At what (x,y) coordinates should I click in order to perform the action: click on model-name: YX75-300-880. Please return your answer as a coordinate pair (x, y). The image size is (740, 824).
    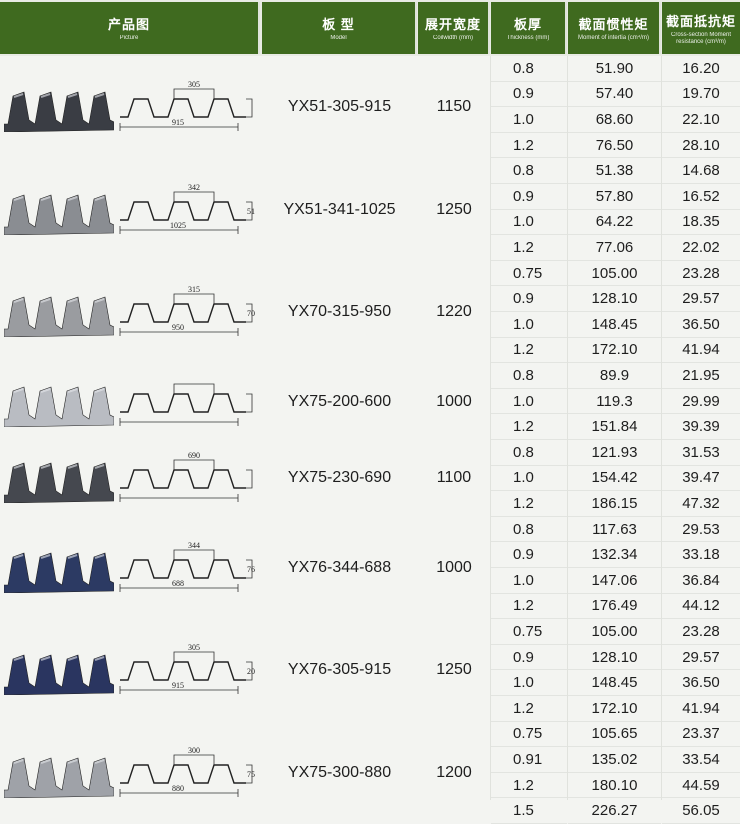
    Looking at the image, I should click on (339, 772).